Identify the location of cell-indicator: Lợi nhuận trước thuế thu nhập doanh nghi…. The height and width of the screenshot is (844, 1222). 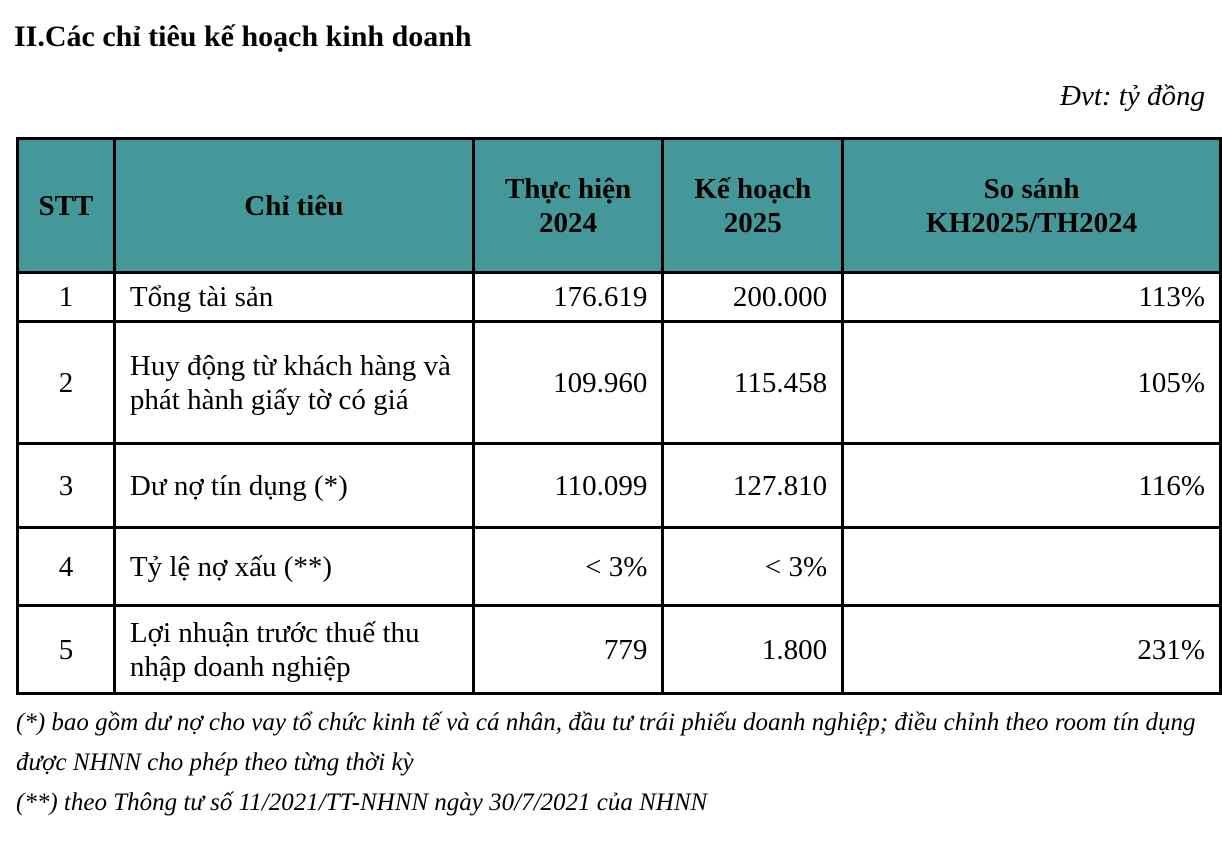
(293, 649).